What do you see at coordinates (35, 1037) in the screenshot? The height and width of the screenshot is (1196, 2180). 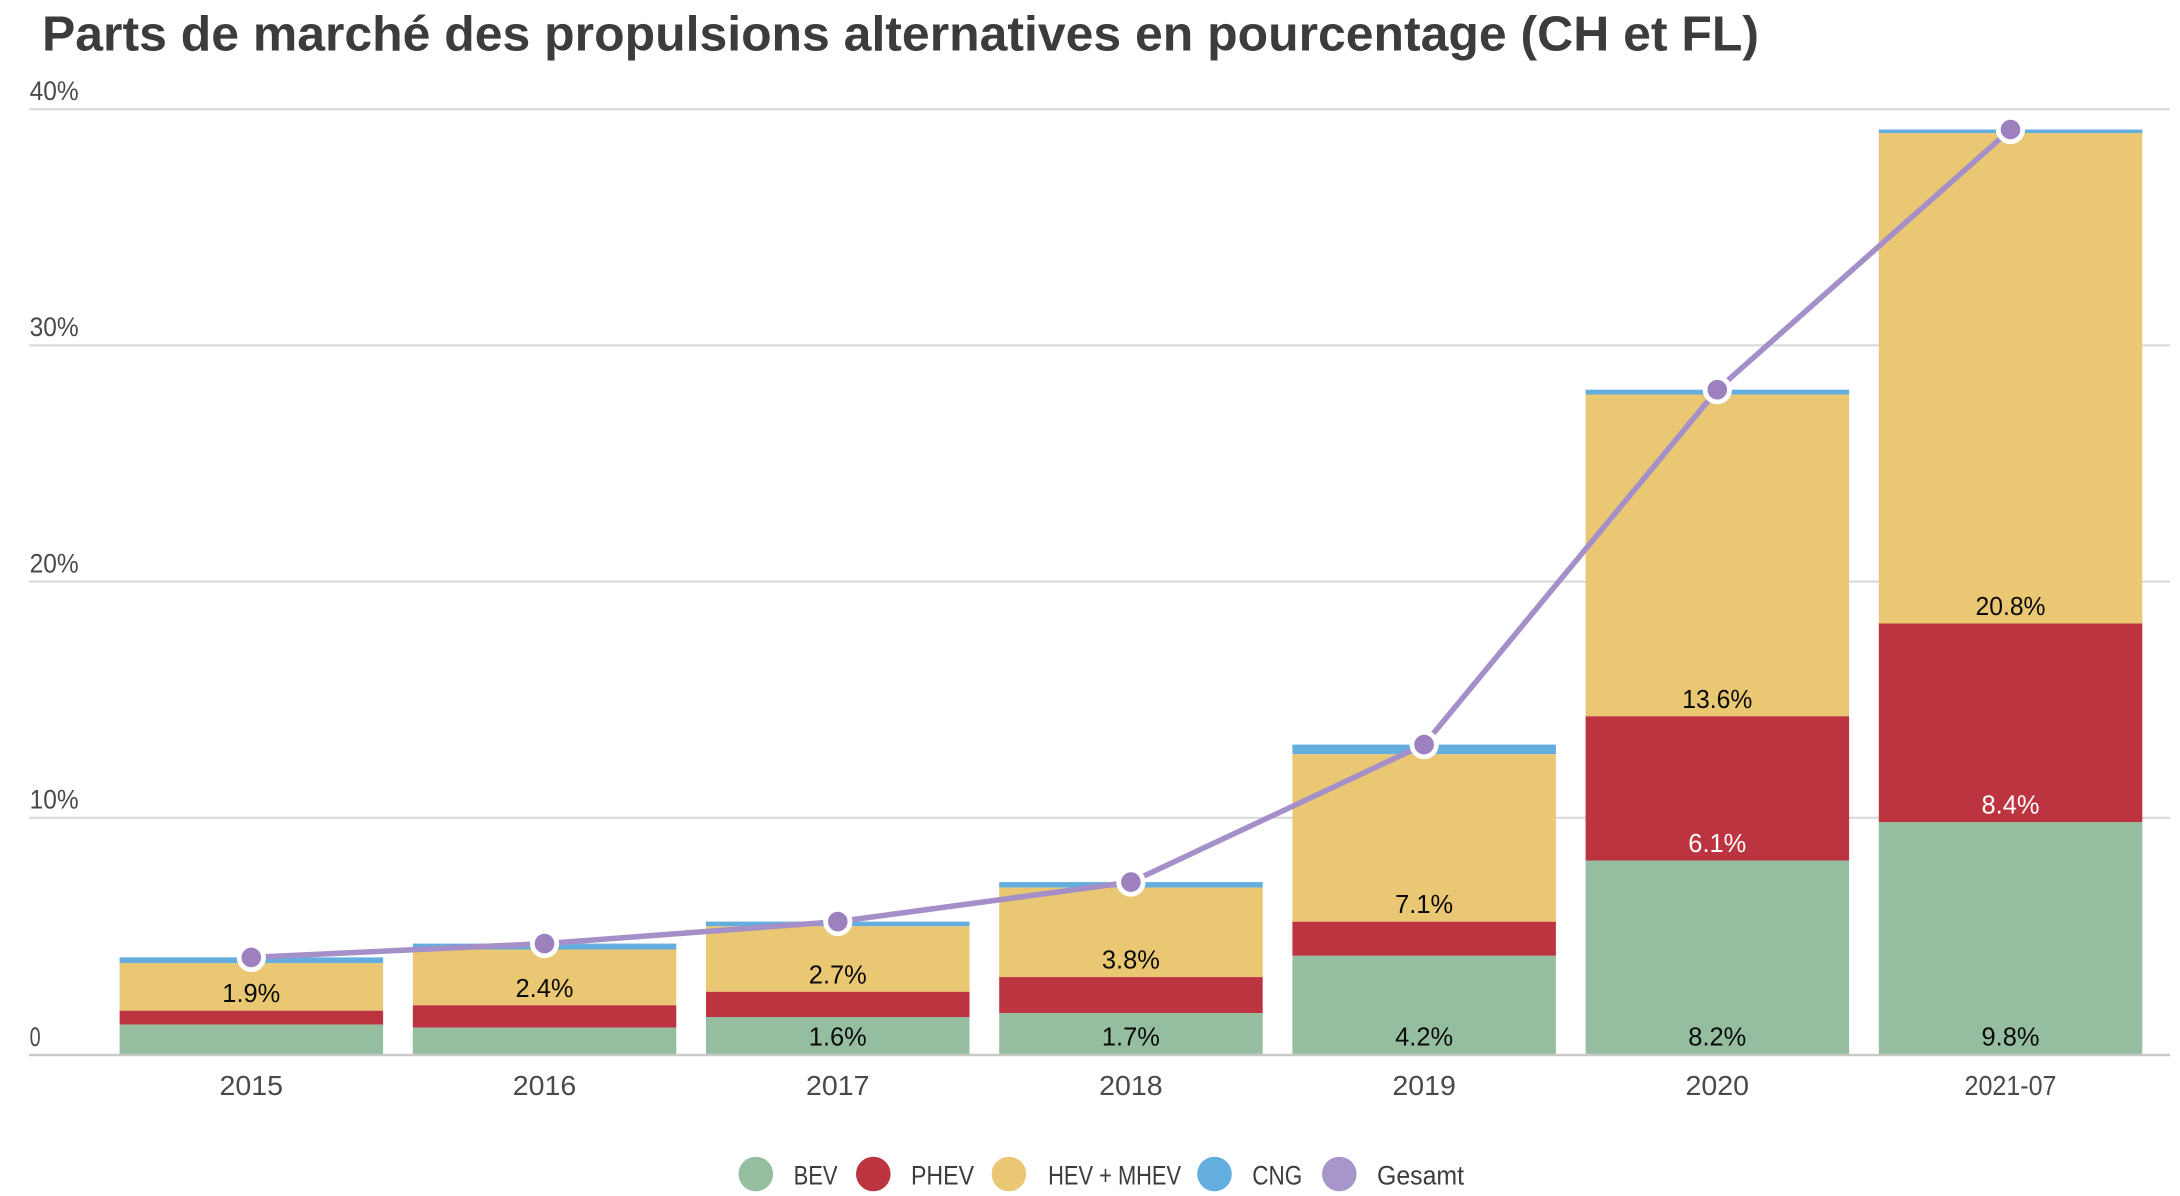 I see `svg-text: 0` at bounding box center [35, 1037].